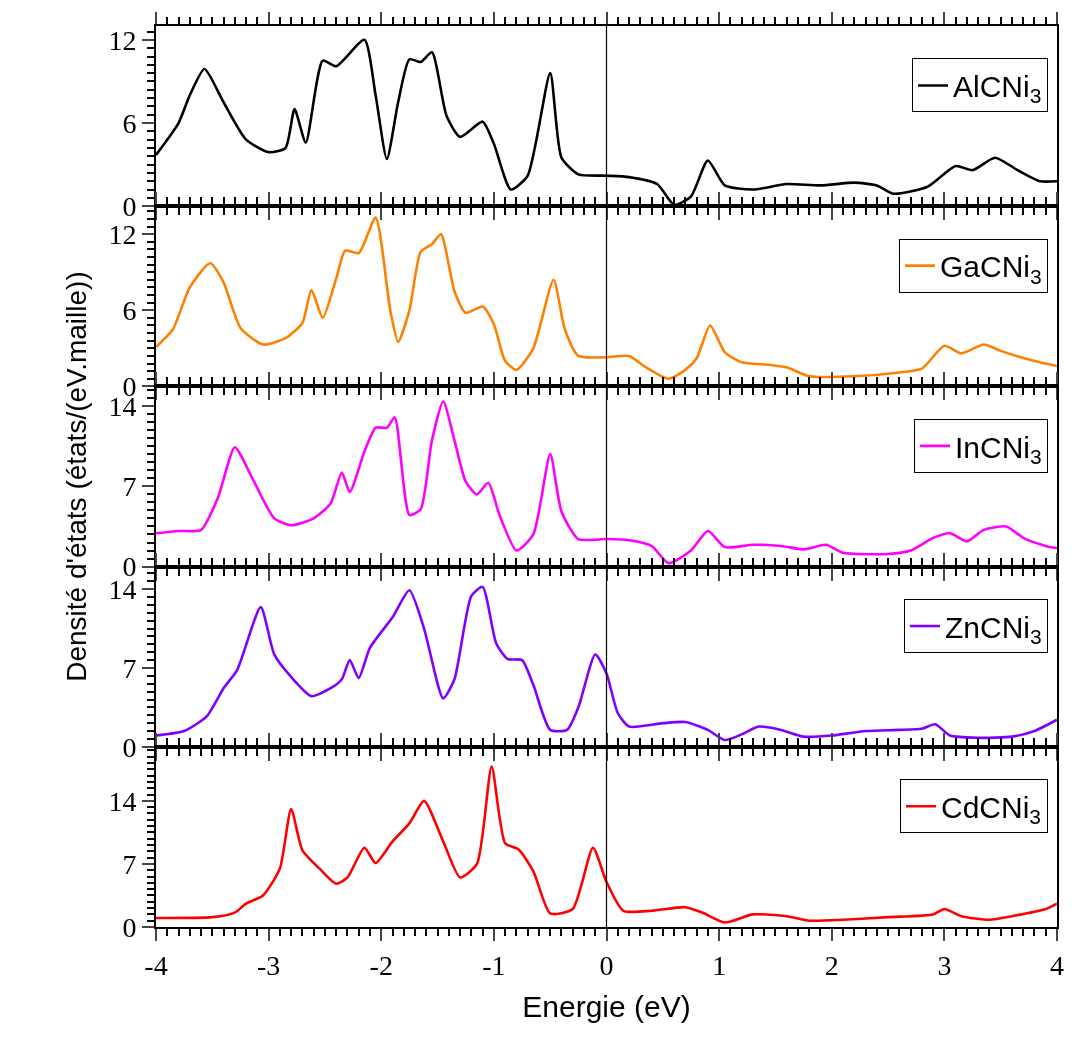  What do you see at coordinates (990, 269) in the screenshot?
I see `legend-label: GaCNi$_{3}$` at bounding box center [990, 269].